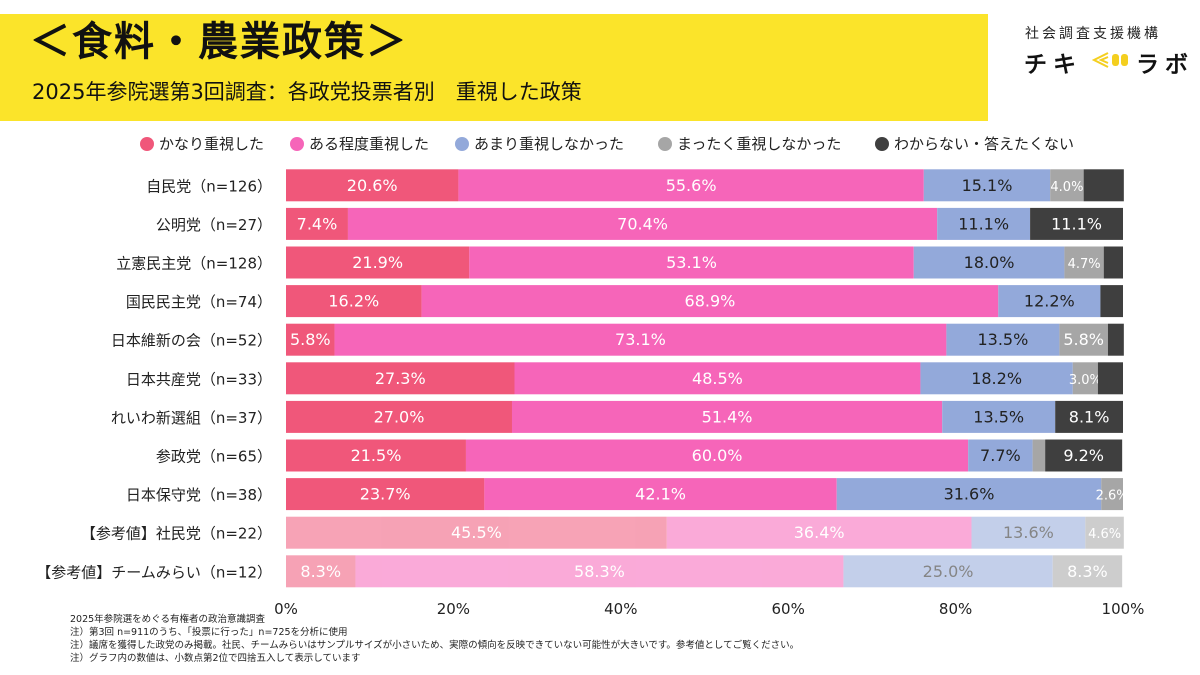 The width and height of the screenshot is (1200, 675). I want to click on category-label: れいわ新選組（n=37）, so click(191, 418).